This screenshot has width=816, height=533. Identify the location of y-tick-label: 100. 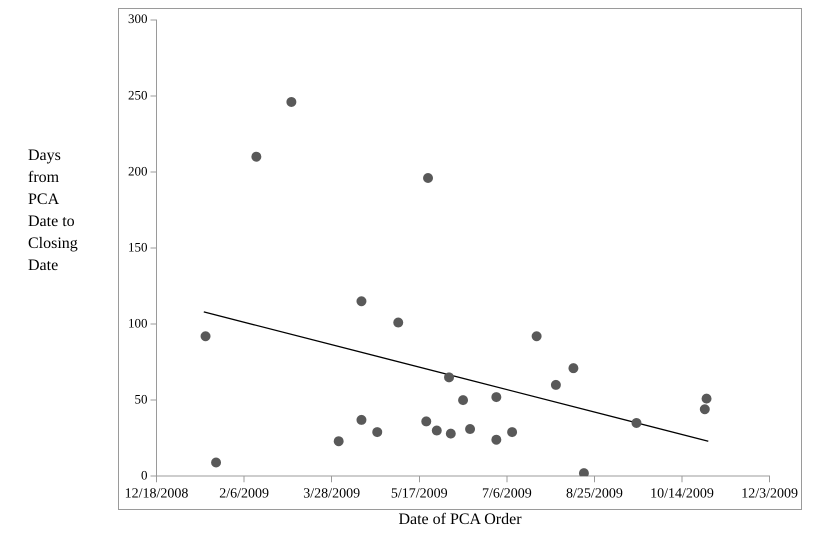
(138, 322).